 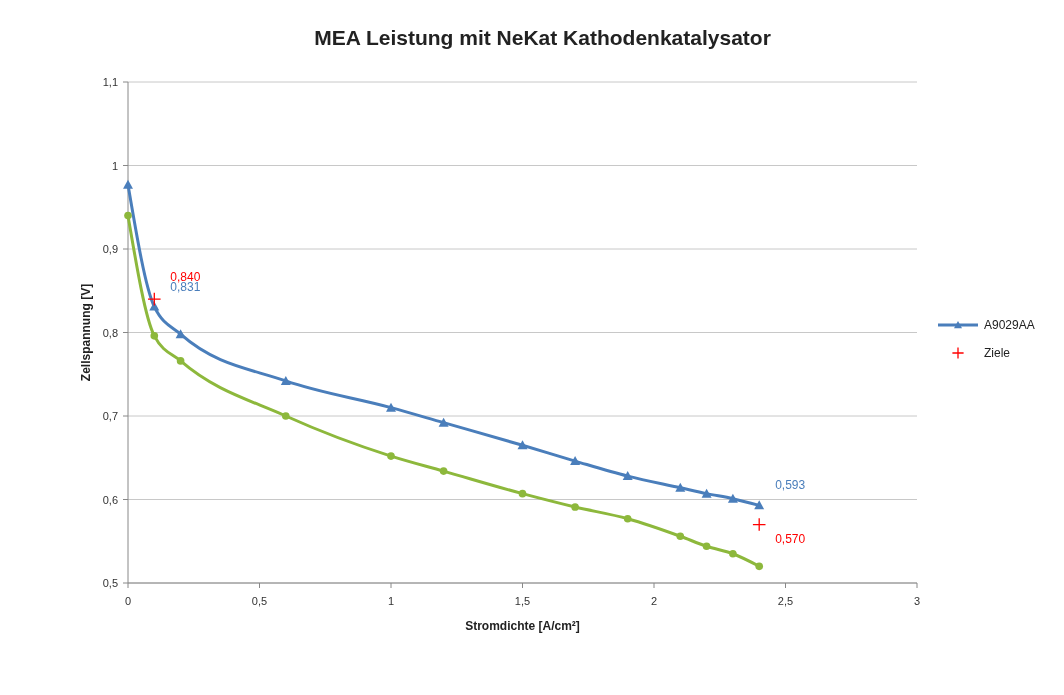 What do you see at coordinates (1009, 325) in the screenshot?
I see `legend-label: A9029AA` at bounding box center [1009, 325].